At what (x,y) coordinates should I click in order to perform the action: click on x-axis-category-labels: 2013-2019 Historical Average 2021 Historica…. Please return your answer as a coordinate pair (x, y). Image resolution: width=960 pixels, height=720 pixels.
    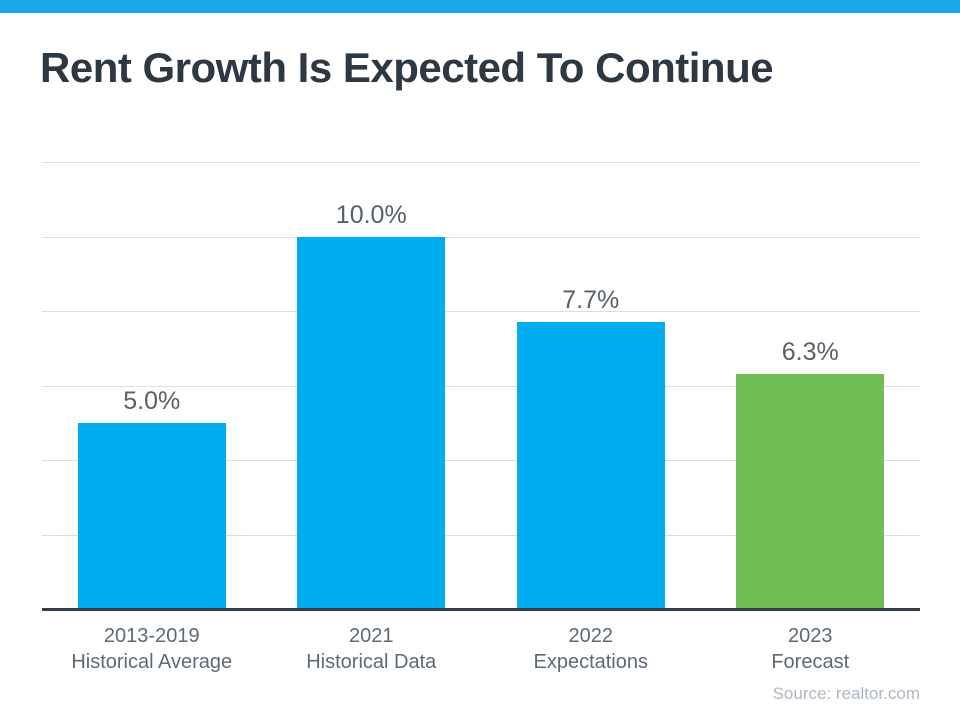
    Looking at the image, I should click on (481, 653).